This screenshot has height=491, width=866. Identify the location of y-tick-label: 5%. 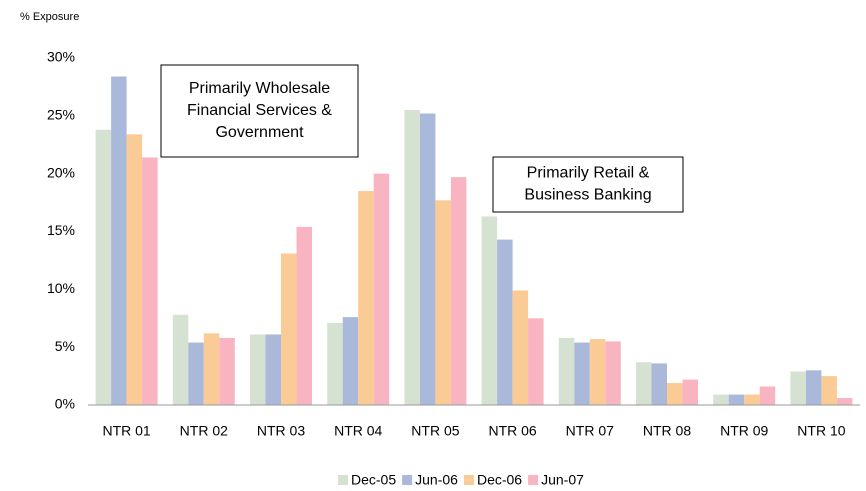
(65, 346).